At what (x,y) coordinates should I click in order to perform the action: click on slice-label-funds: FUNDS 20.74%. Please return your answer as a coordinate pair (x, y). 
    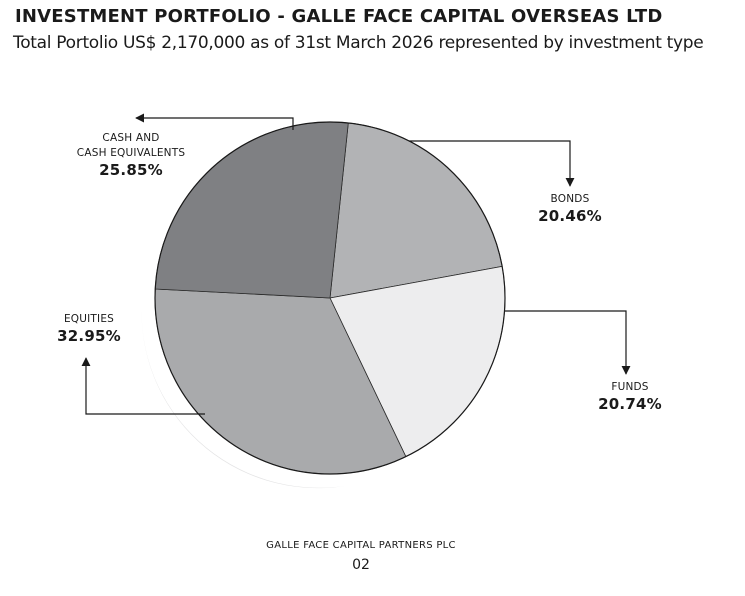
    Looking at the image, I should click on (630, 397).